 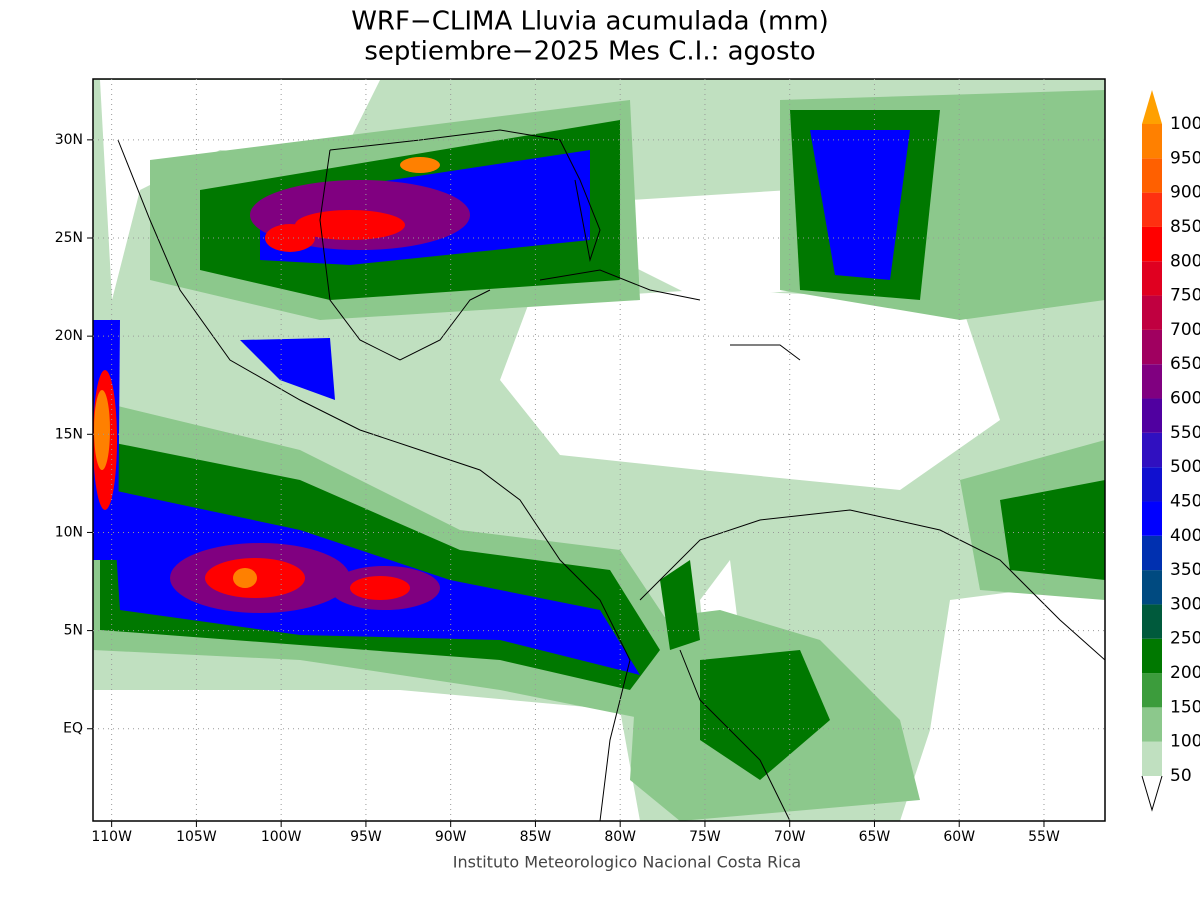 I want to click on y-tick-label: 5N, so click(x=73, y=631).